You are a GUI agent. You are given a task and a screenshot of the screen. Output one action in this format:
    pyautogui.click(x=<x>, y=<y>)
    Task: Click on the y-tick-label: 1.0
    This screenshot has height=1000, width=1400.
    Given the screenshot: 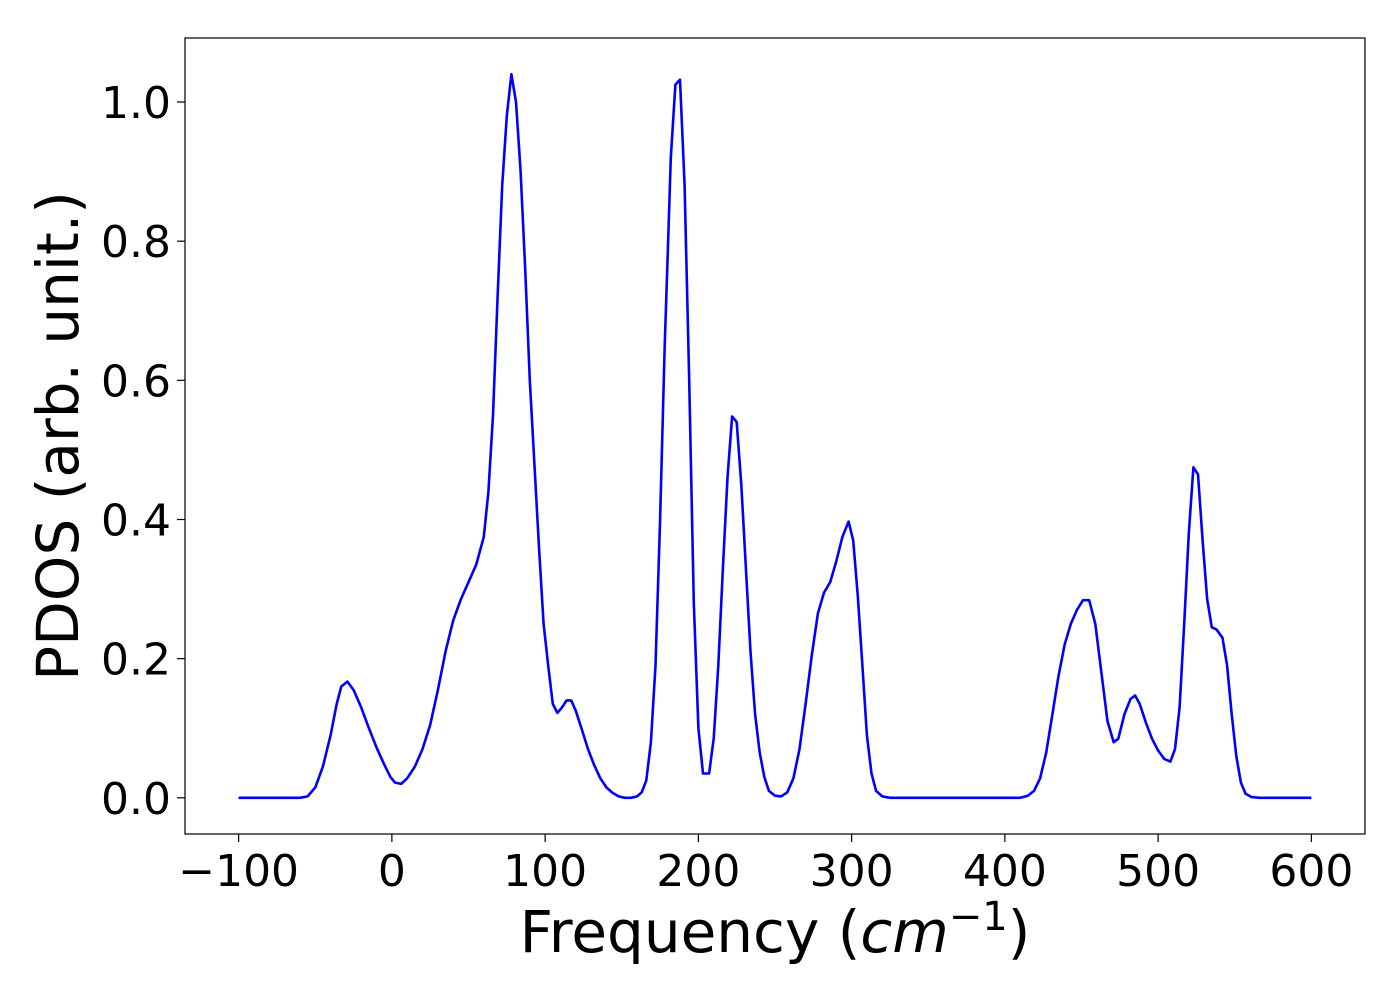 What is the action you would take?
    pyautogui.click(x=136, y=103)
    